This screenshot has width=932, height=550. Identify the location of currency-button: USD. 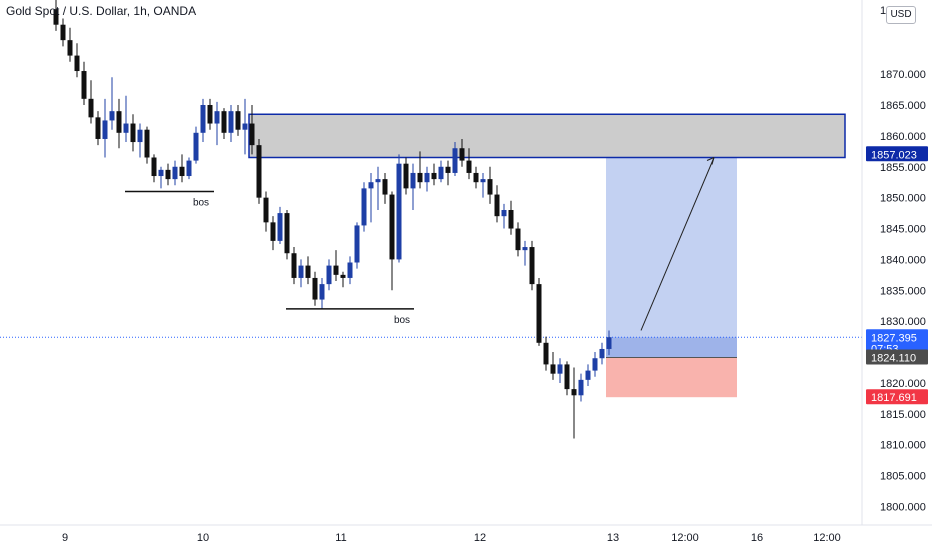
(901, 15).